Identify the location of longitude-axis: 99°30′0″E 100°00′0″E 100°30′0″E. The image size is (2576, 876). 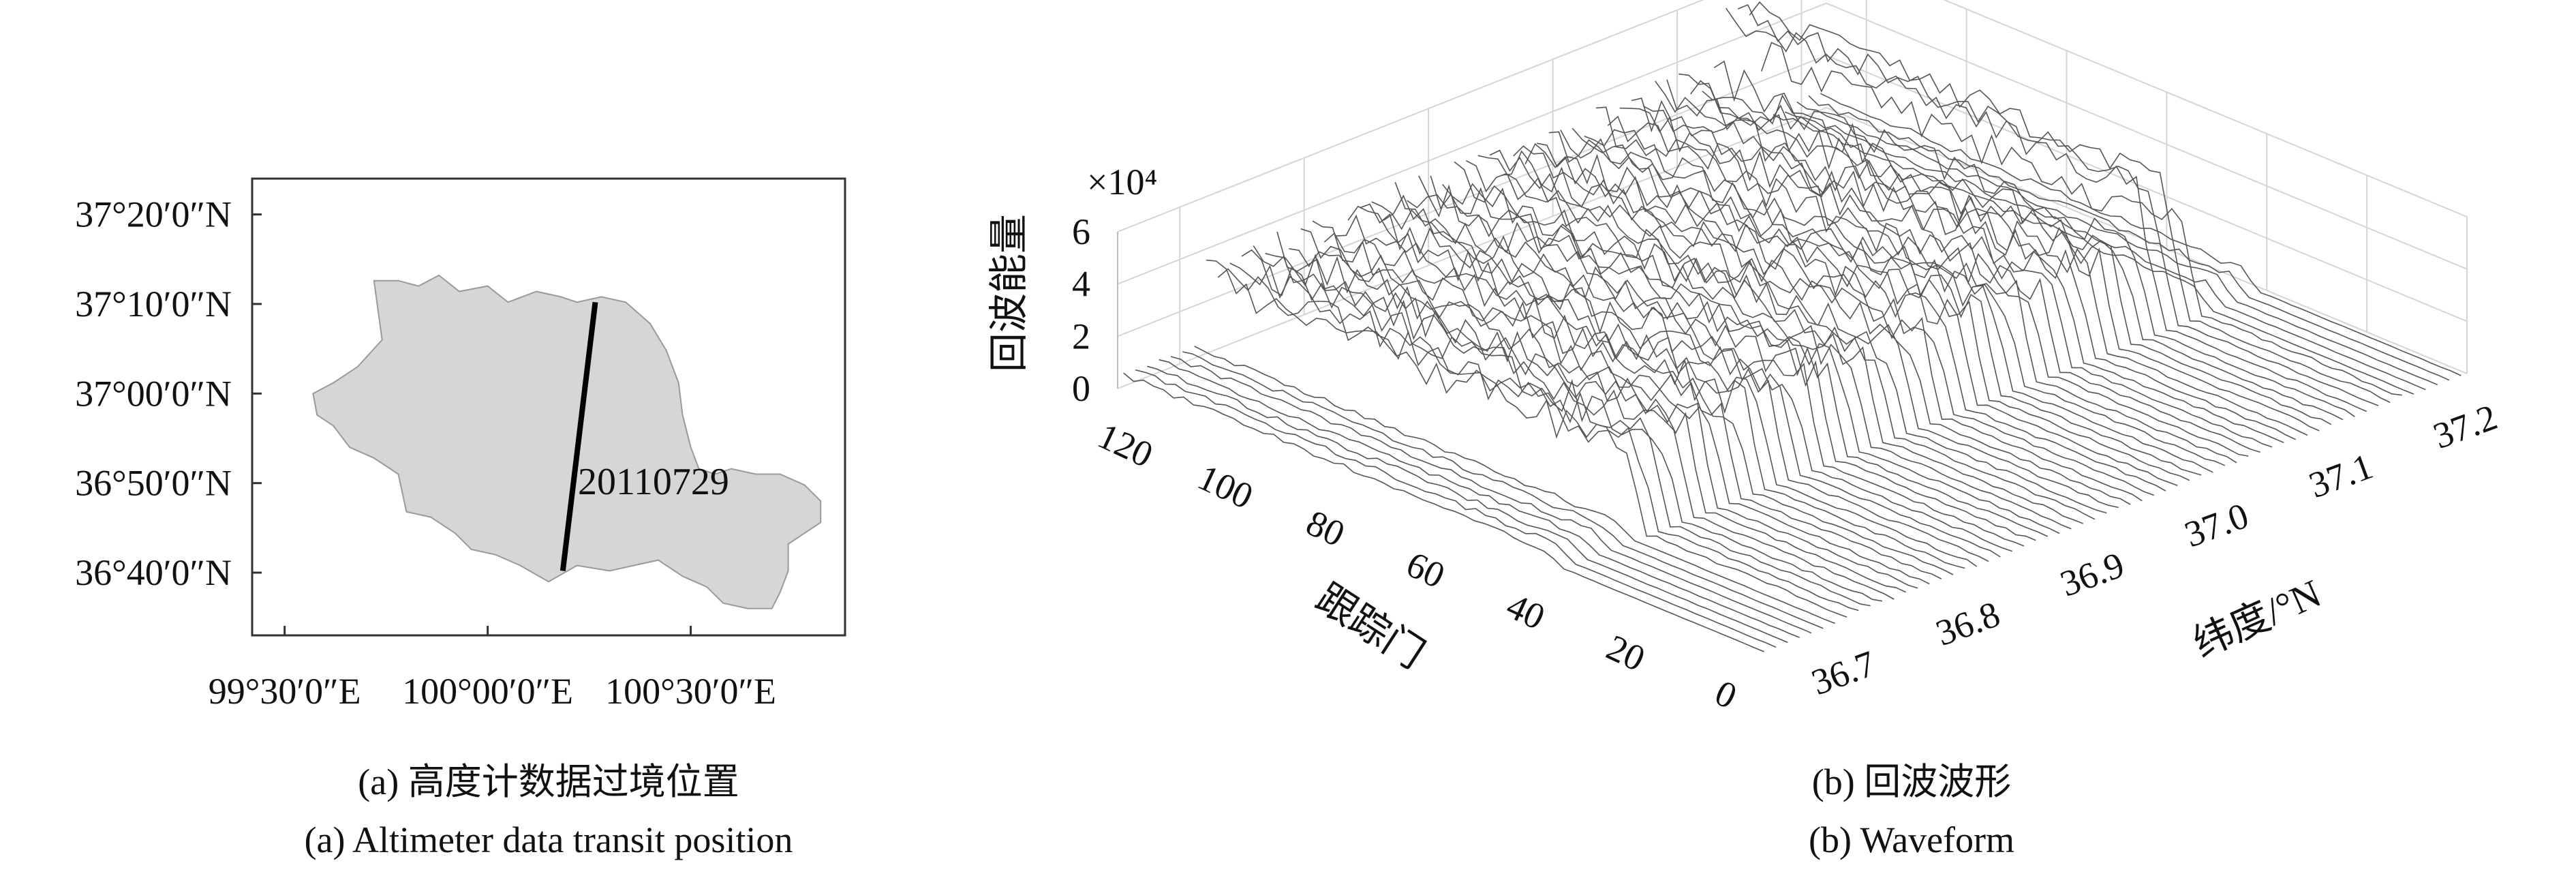
(492, 669).